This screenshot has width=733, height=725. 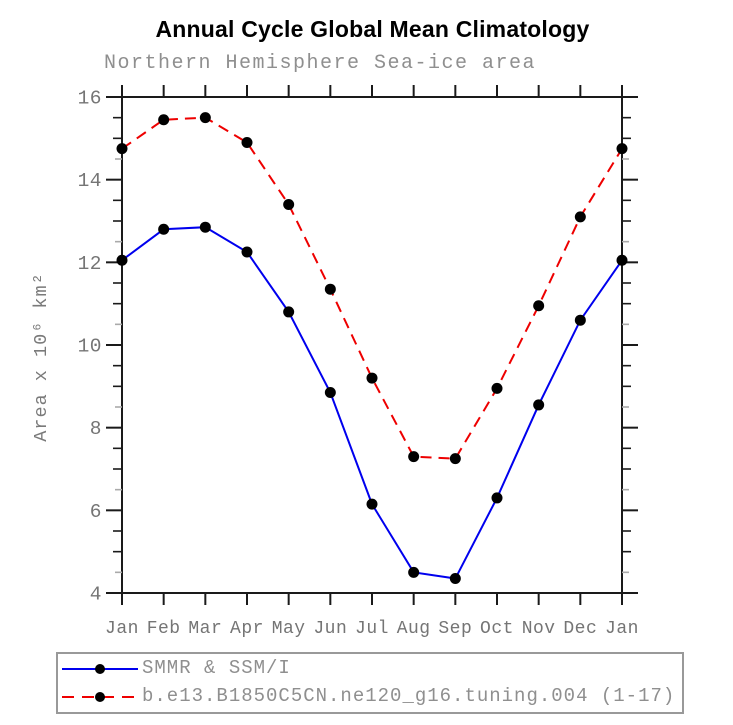 What do you see at coordinates (320, 63) in the screenshot?
I see `chart-subtitle: Northern Hemisphere Sea-ice area` at bounding box center [320, 63].